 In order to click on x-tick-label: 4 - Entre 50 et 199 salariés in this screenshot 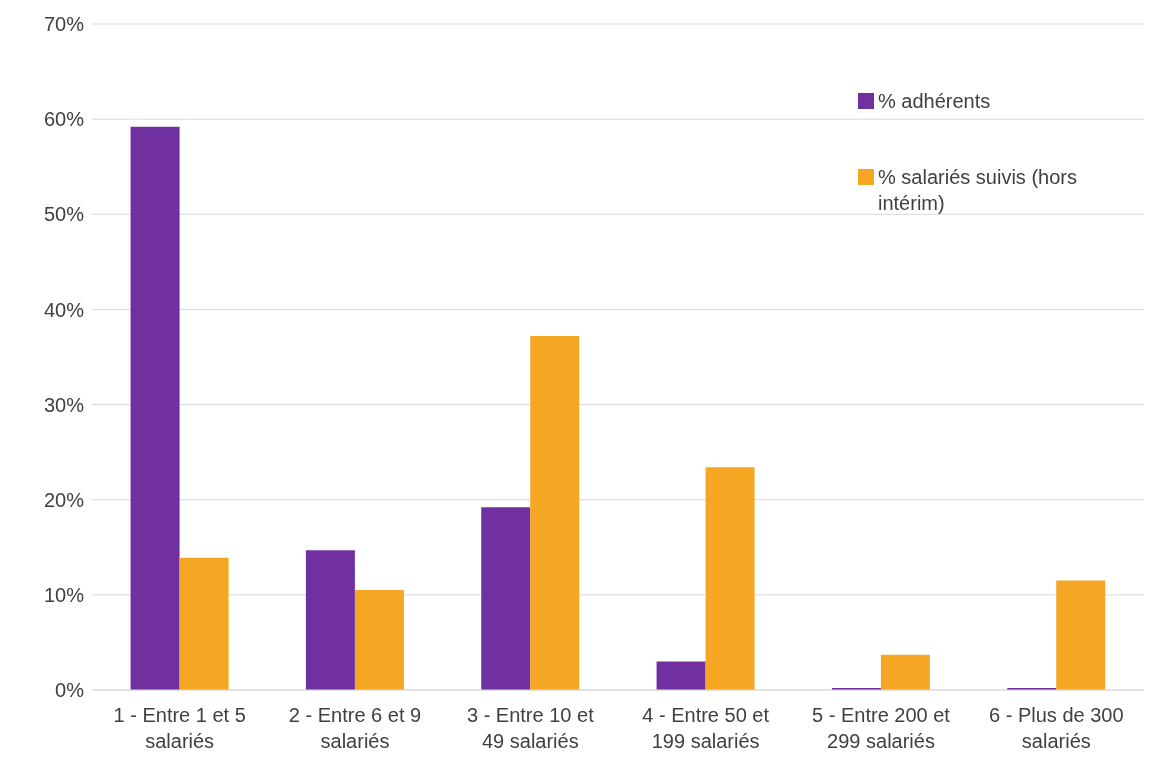, I will do `click(706, 728)`.